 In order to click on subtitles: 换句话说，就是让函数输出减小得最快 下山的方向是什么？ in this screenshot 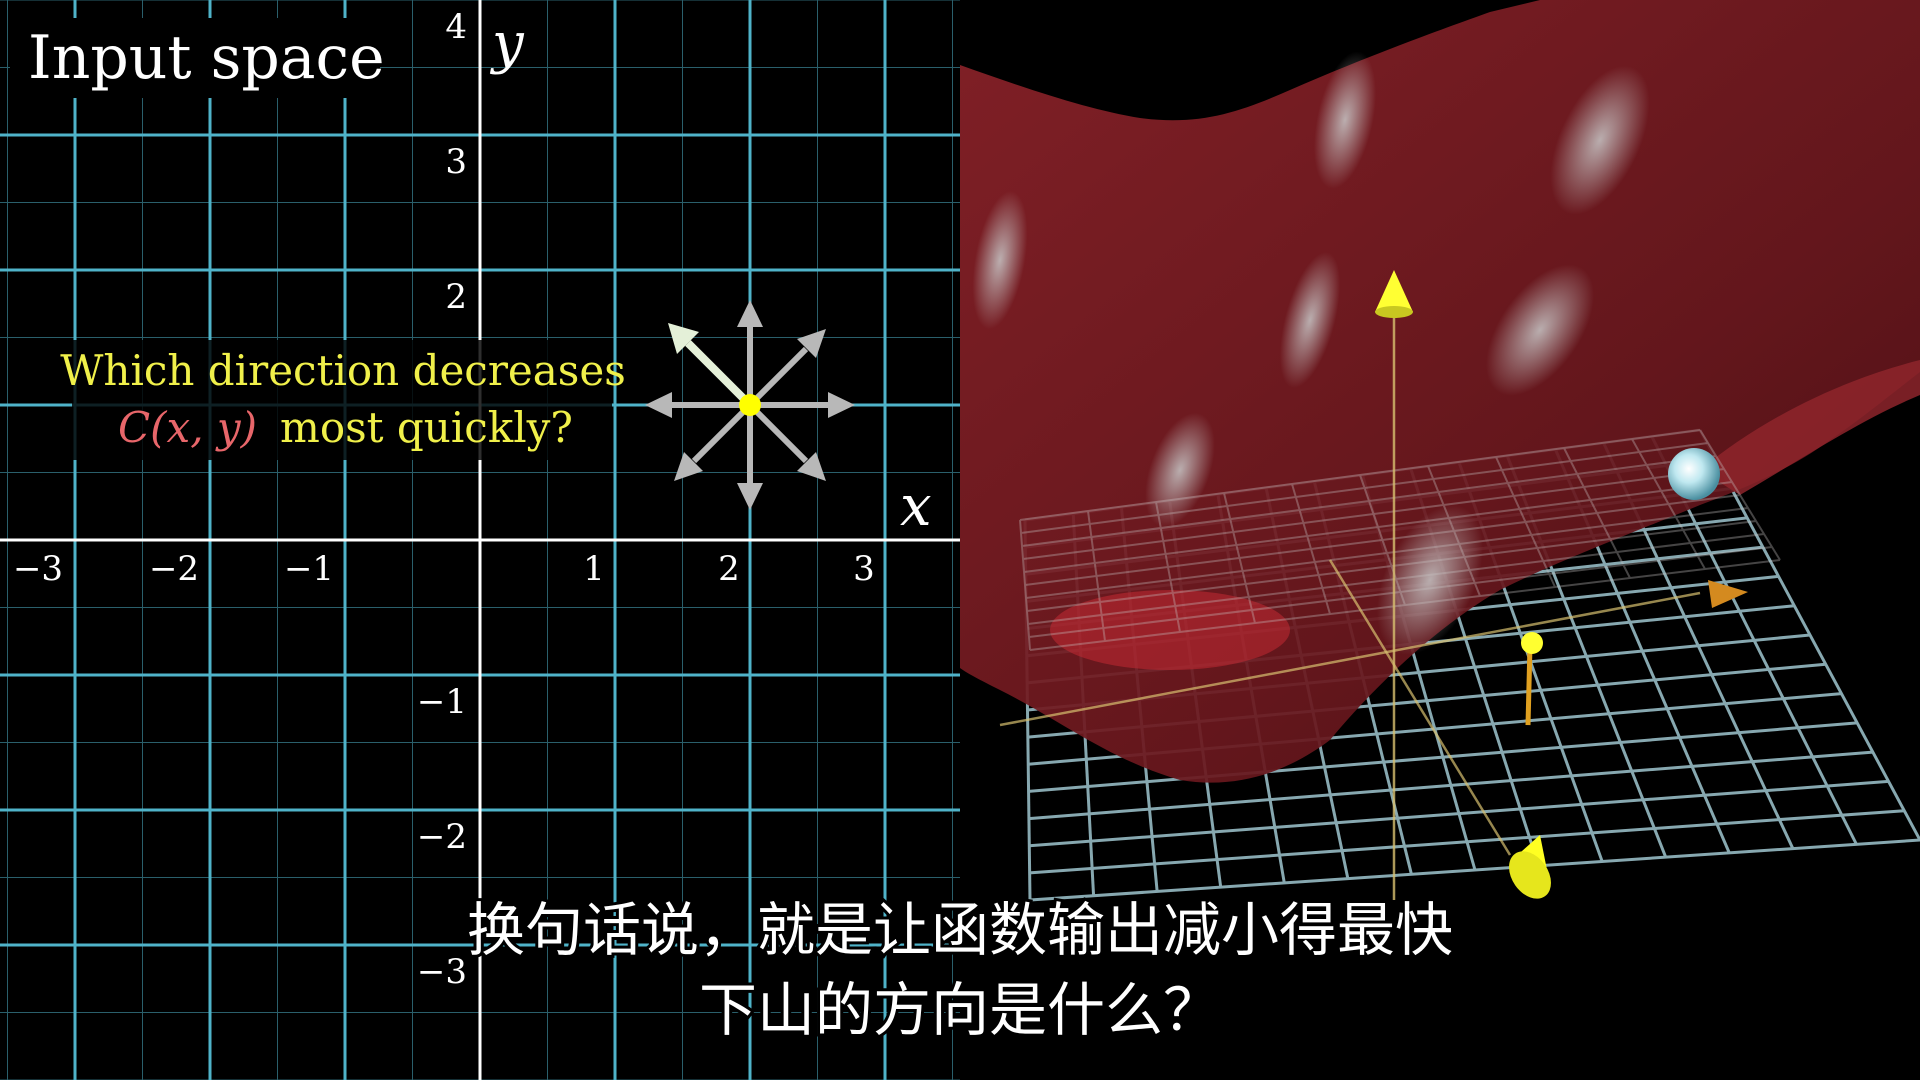, I will do `click(960, 970)`.